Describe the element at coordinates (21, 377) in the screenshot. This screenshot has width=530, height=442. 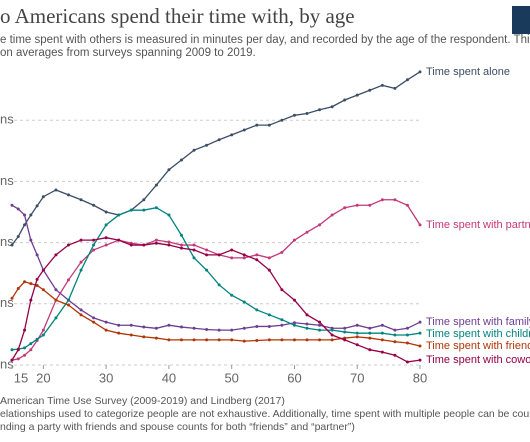
I see `x-tick-label: 15` at that location.